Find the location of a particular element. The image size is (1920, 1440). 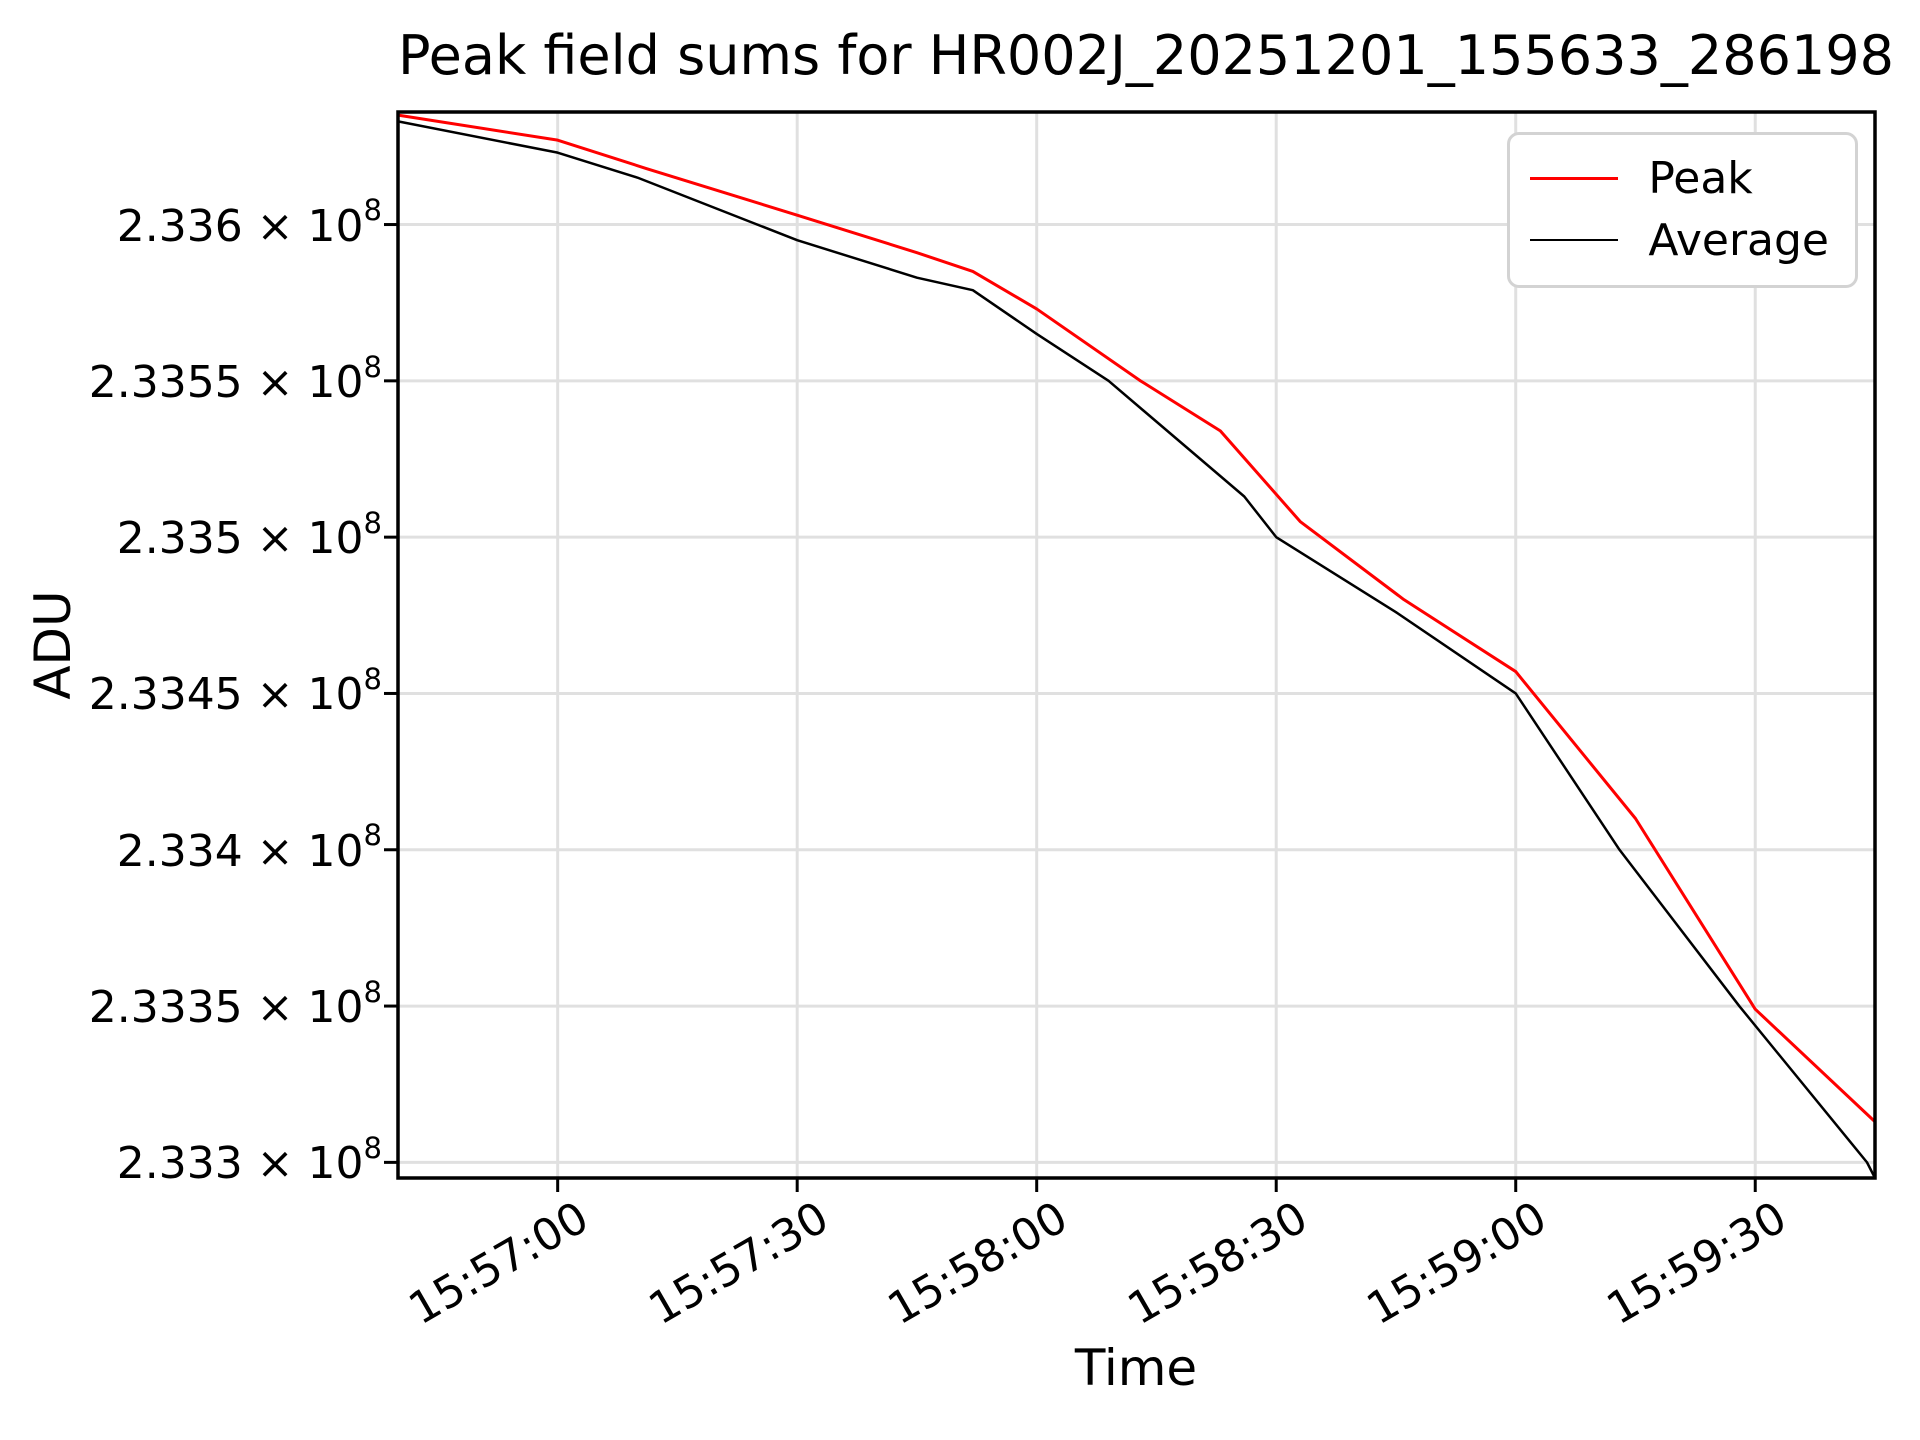

legend: Peak Average is located at coordinates (1682, 210).